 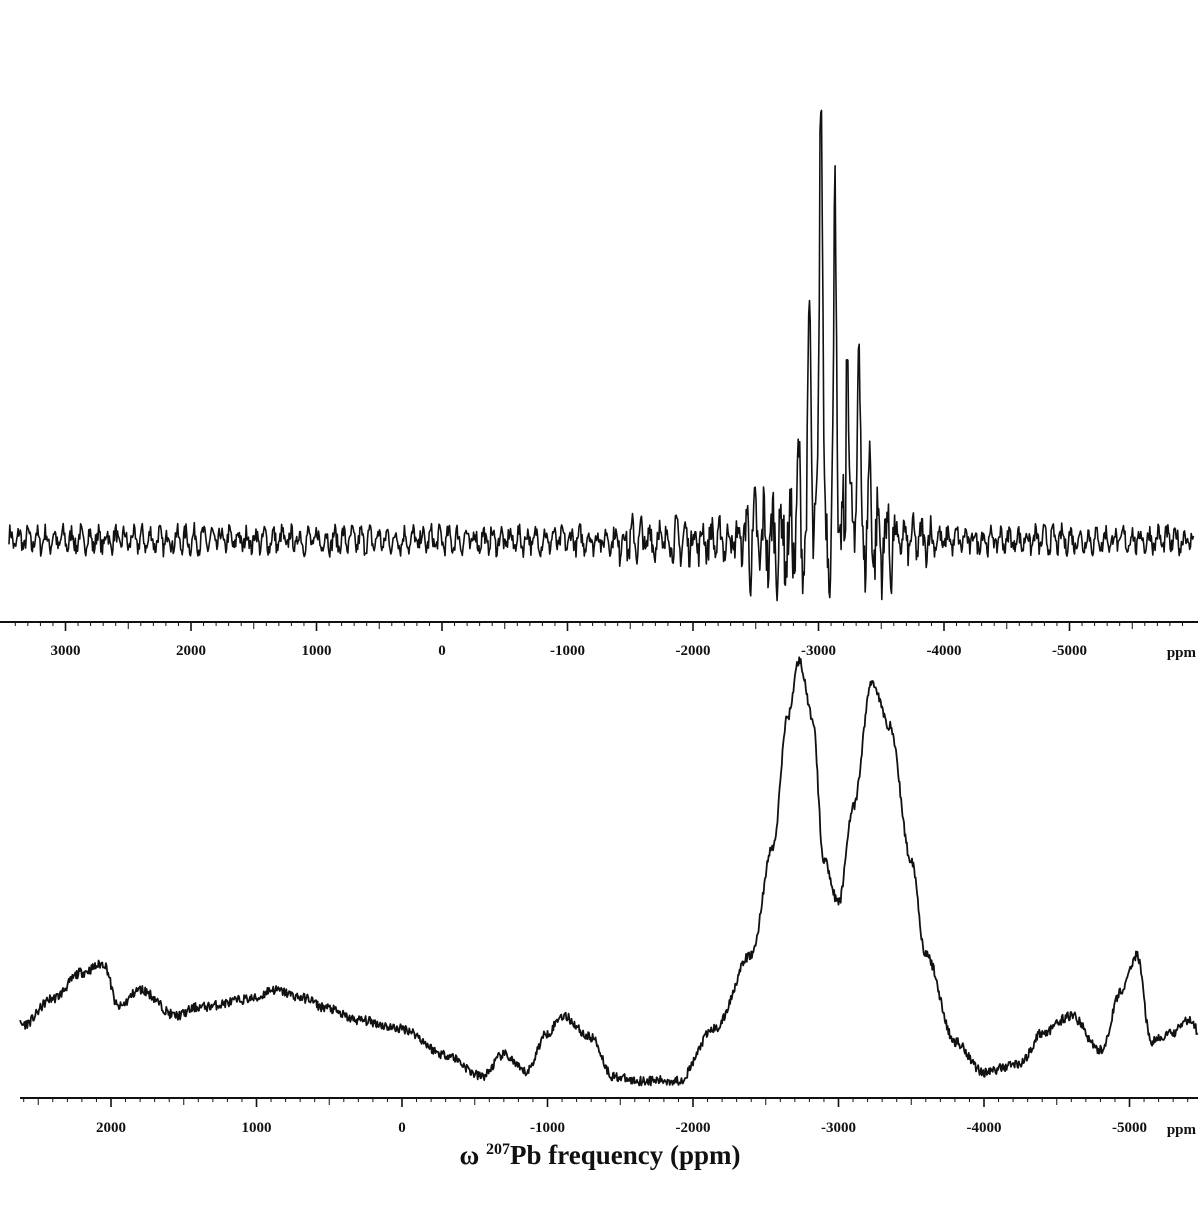 What do you see at coordinates (1069, 651) in the screenshot?
I see `top-tick-label: -5000` at bounding box center [1069, 651].